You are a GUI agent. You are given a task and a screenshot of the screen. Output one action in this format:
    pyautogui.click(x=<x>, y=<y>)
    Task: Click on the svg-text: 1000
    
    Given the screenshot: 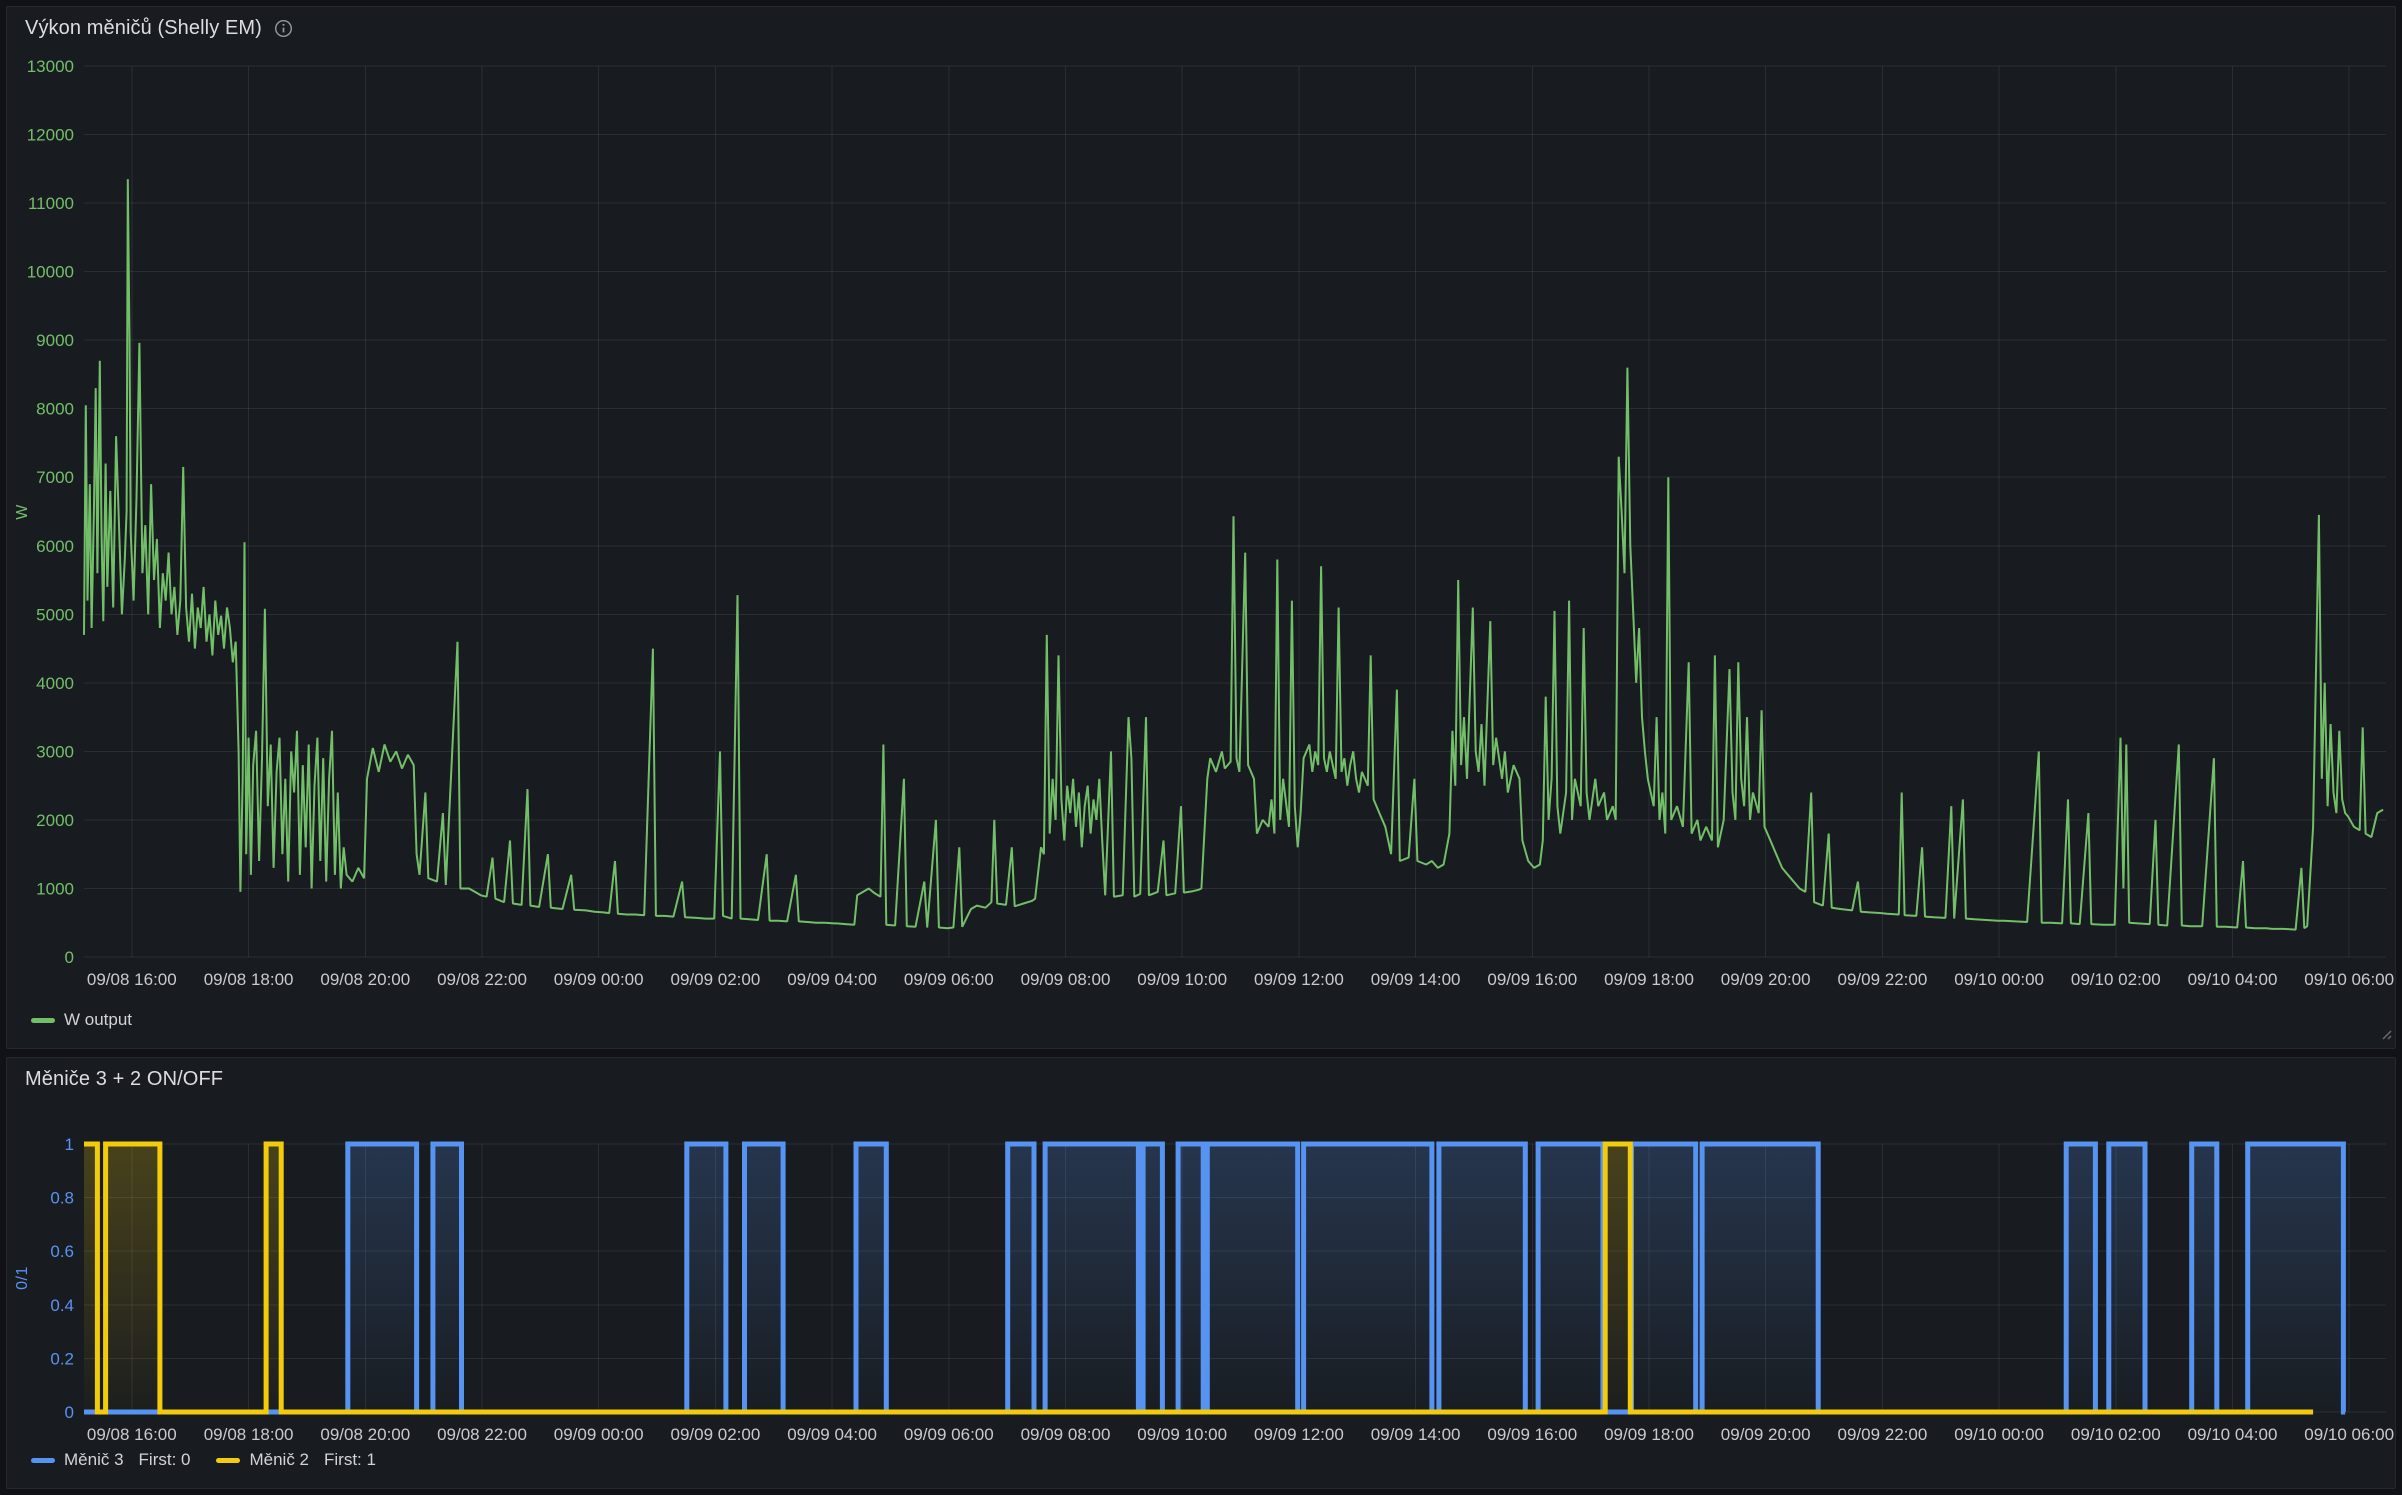 What is the action you would take?
    pyautogui.click(x=55, y=889)
    